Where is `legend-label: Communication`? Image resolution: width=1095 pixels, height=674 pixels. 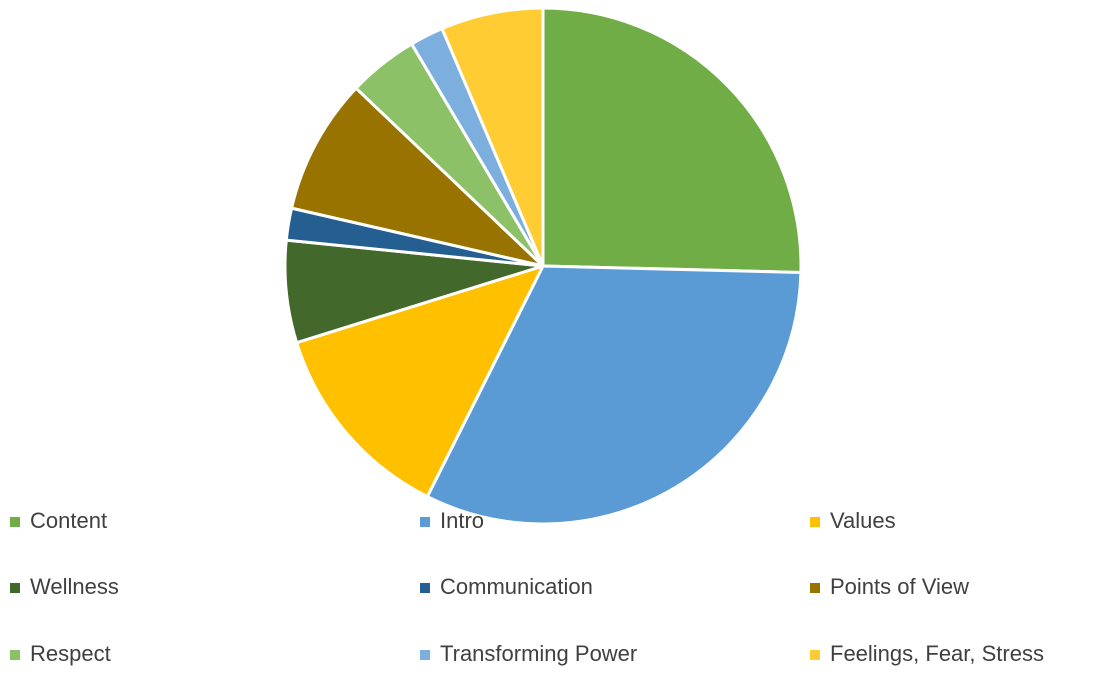 legend-label: Communication is located at coordinates (516, 586).